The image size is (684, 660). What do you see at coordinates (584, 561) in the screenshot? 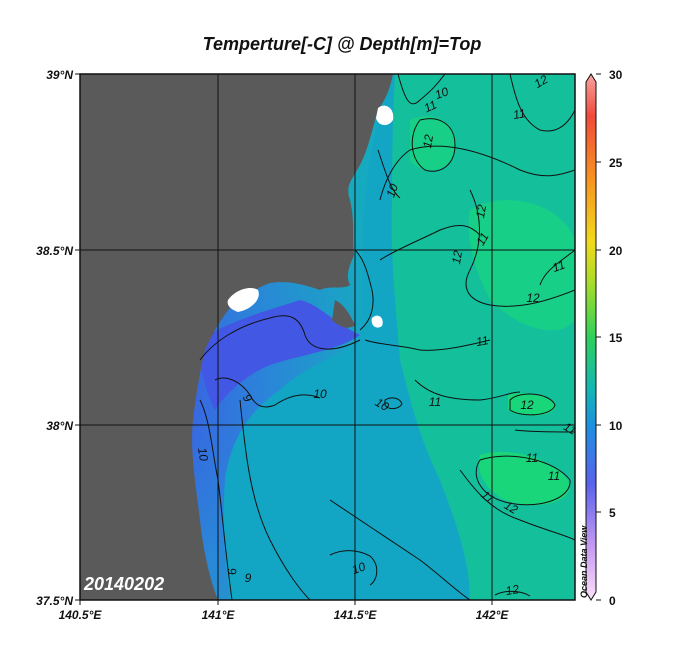
I see `ocean-data-view-watermark: Ocean Data View` at bounding box center [584, 561].